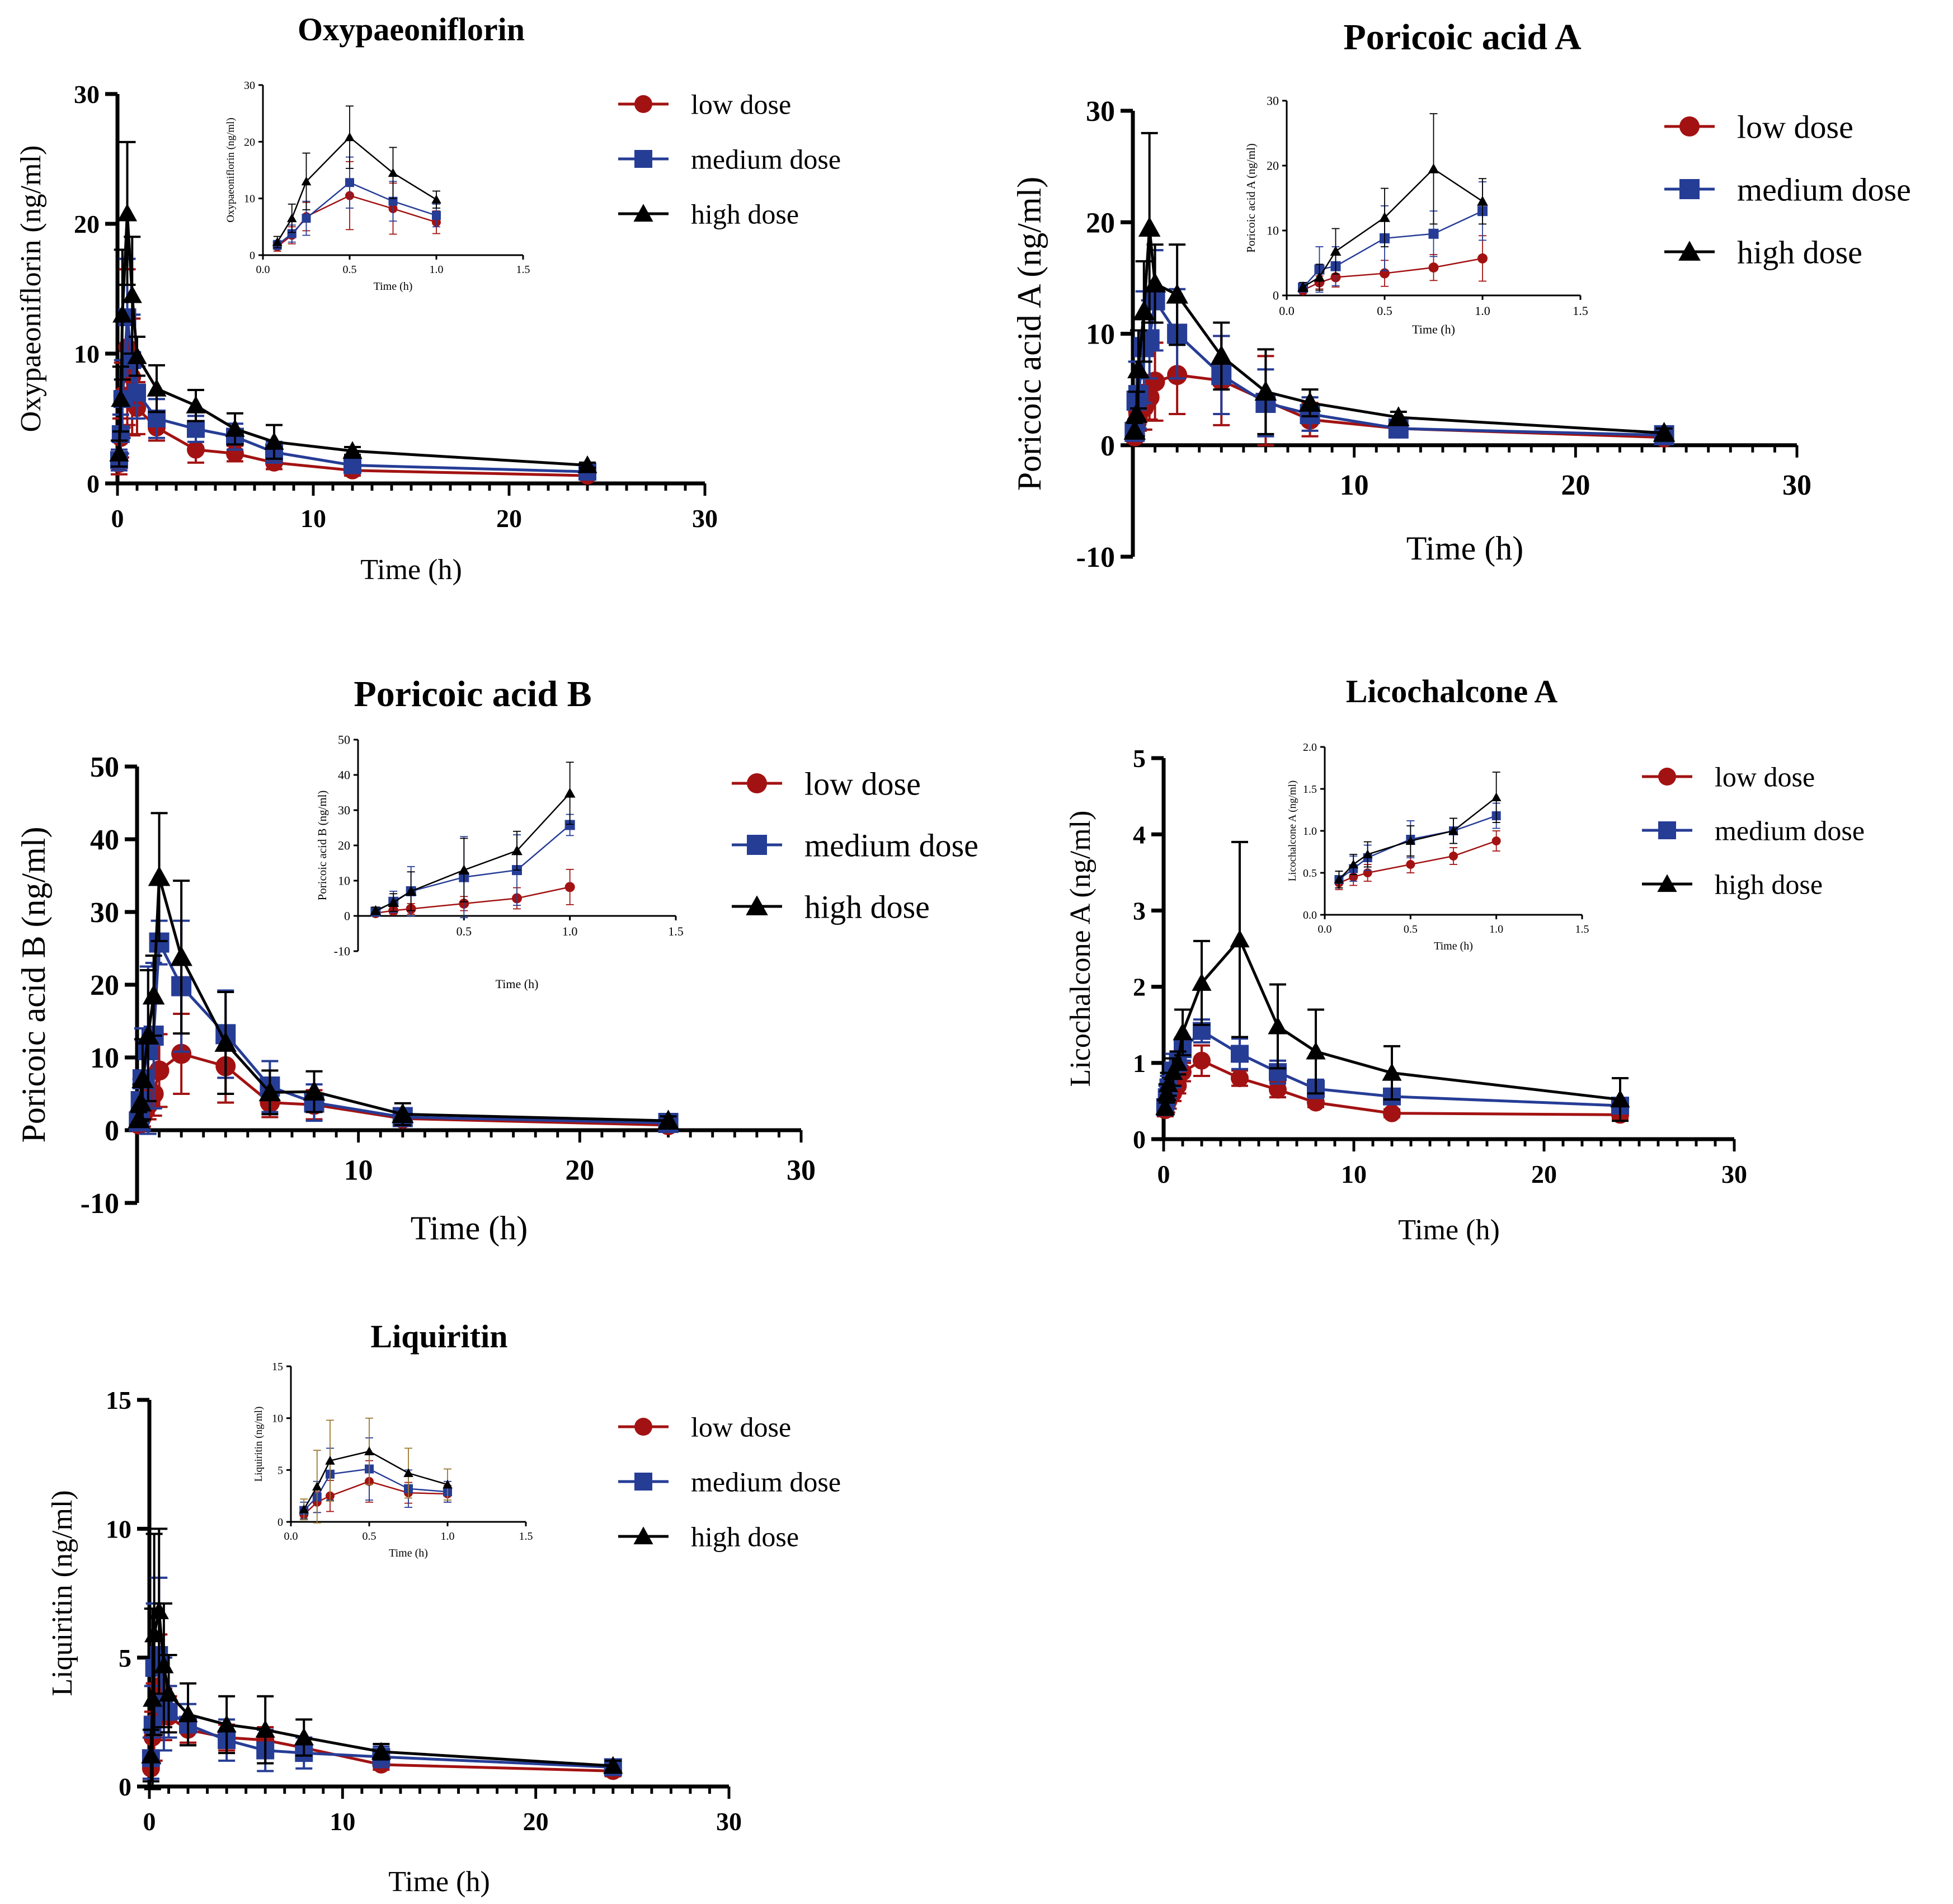  Describe the element at coordinates (259, 1445) in the screenshot. I see `inset-y-axis-label: Liquiritin (ng/ml)` at that location.